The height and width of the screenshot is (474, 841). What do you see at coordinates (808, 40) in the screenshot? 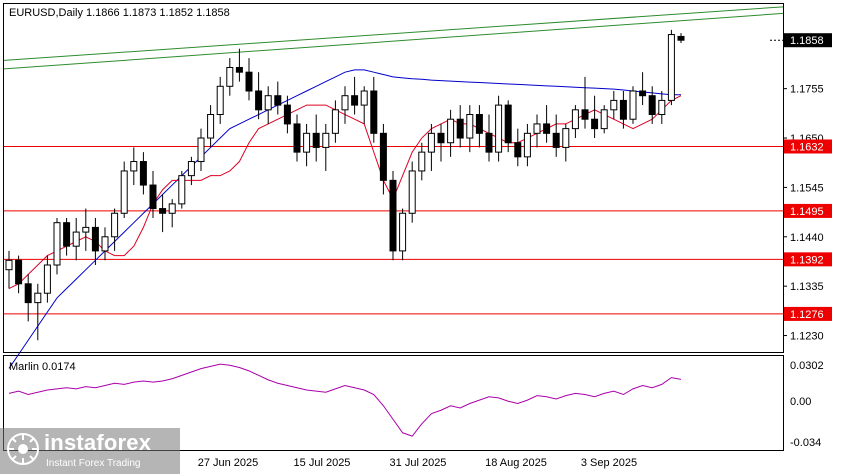
I see `current-price-box` at bounding box center [808, 40].